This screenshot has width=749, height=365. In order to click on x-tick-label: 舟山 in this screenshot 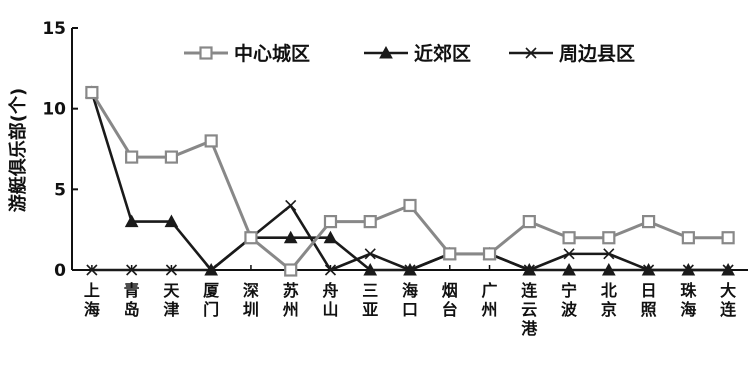, I will do `click(330, 300)`.